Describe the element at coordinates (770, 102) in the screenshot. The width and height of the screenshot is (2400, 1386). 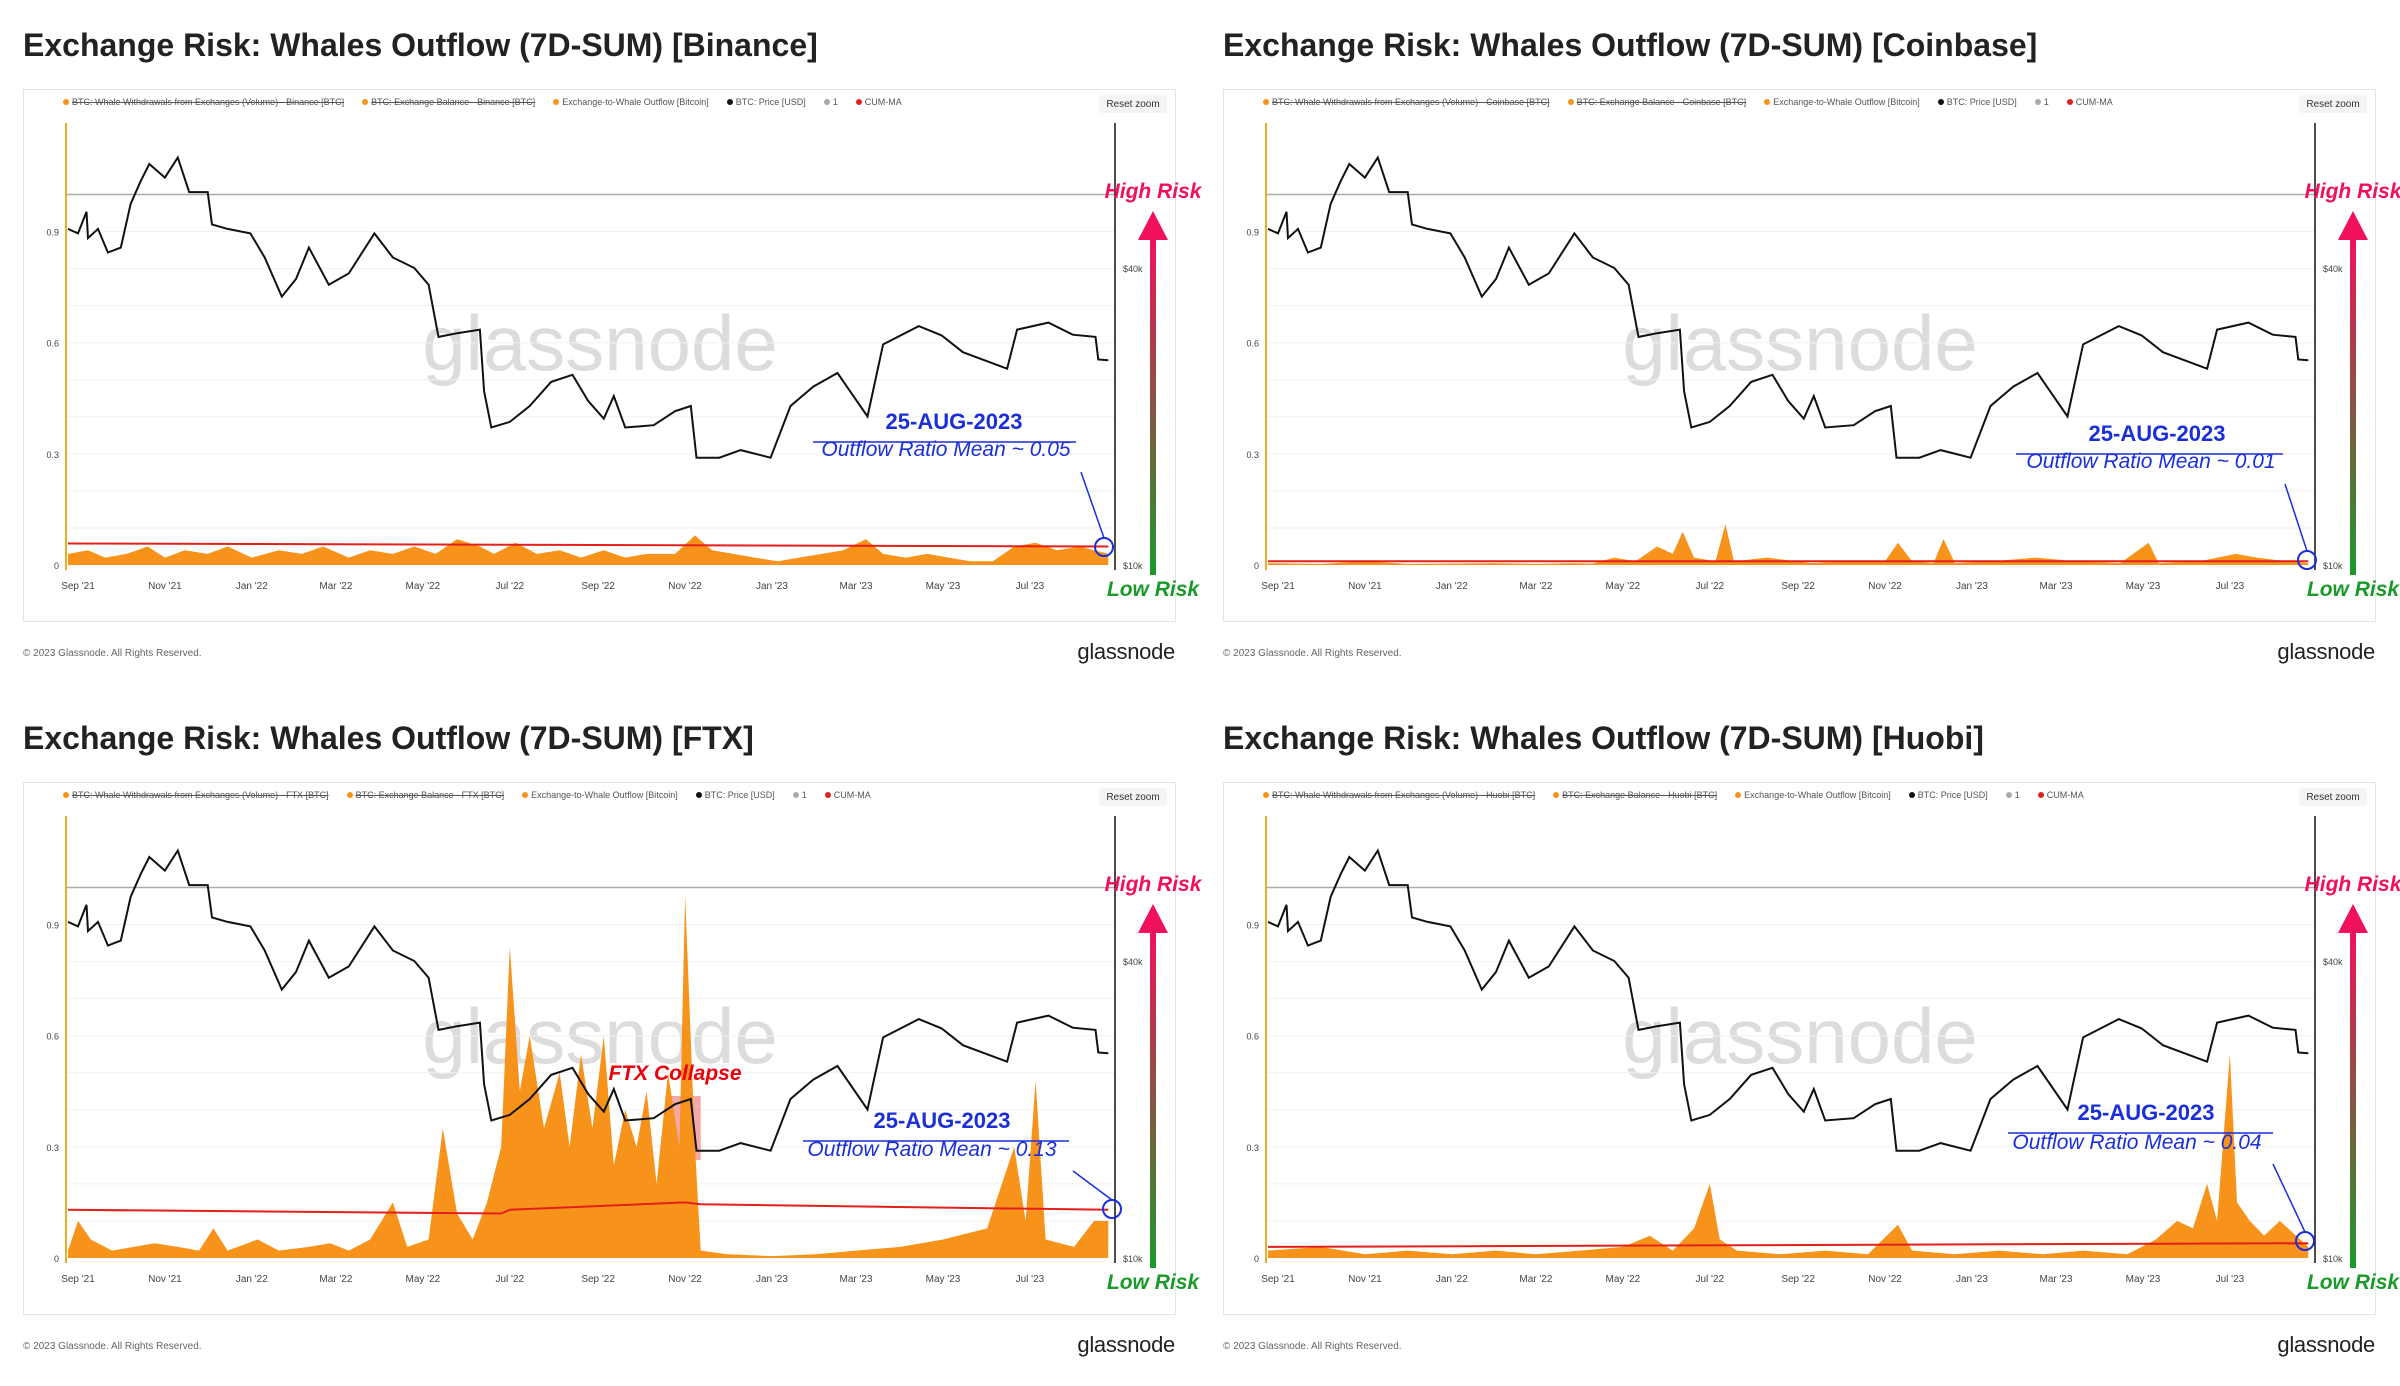
I see `legend-label: BTC: Price [USD]` at that location.